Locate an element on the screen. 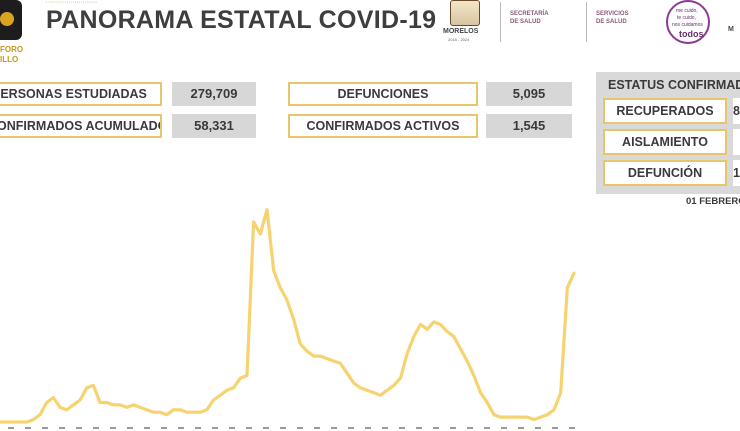 Image resolution: width=740 pixels, height=431 pixels. personas-estudiadas-value: 279,709 is located at coordinates (214, 94).